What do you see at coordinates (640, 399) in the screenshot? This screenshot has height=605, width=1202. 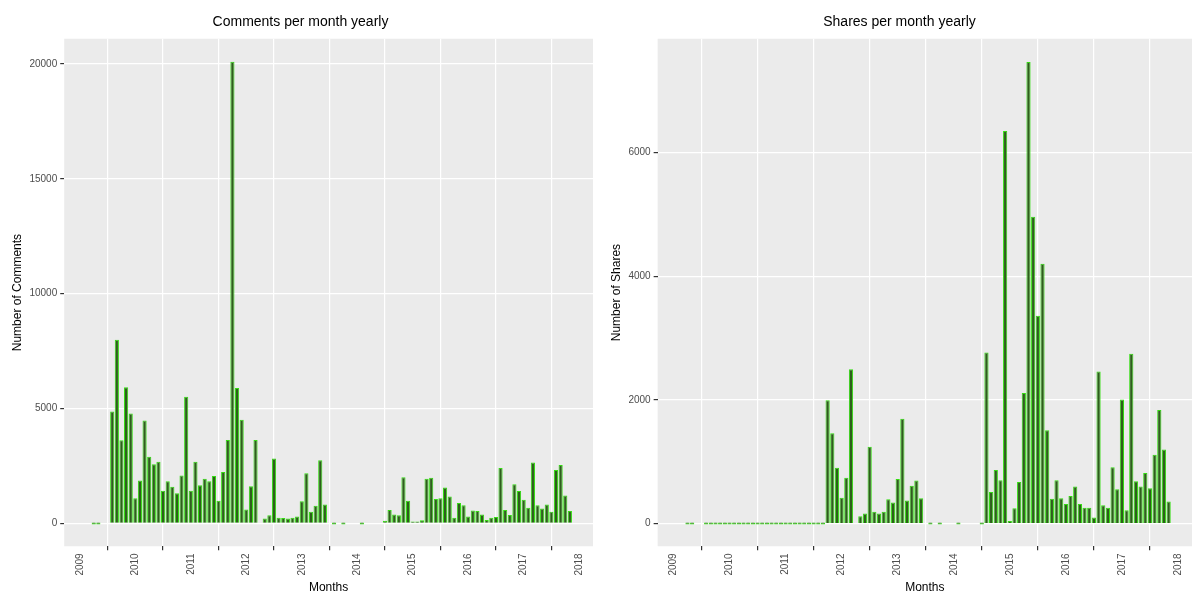 I see `y-tick-label: 2000` at bounding box center [640, 399].